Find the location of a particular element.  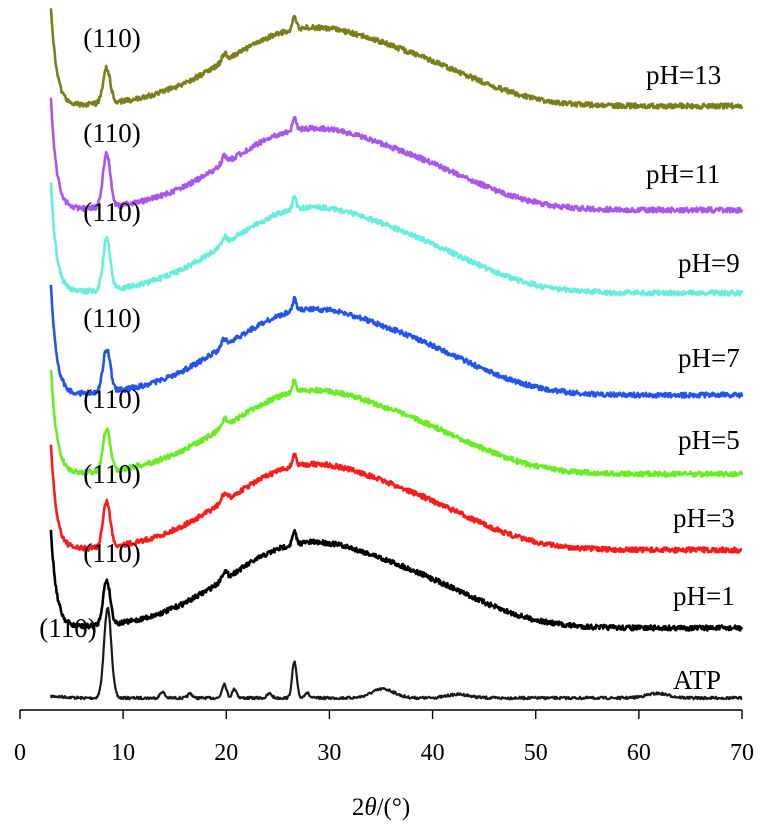

series-line-pH13 is located at coordinates (396, 59).